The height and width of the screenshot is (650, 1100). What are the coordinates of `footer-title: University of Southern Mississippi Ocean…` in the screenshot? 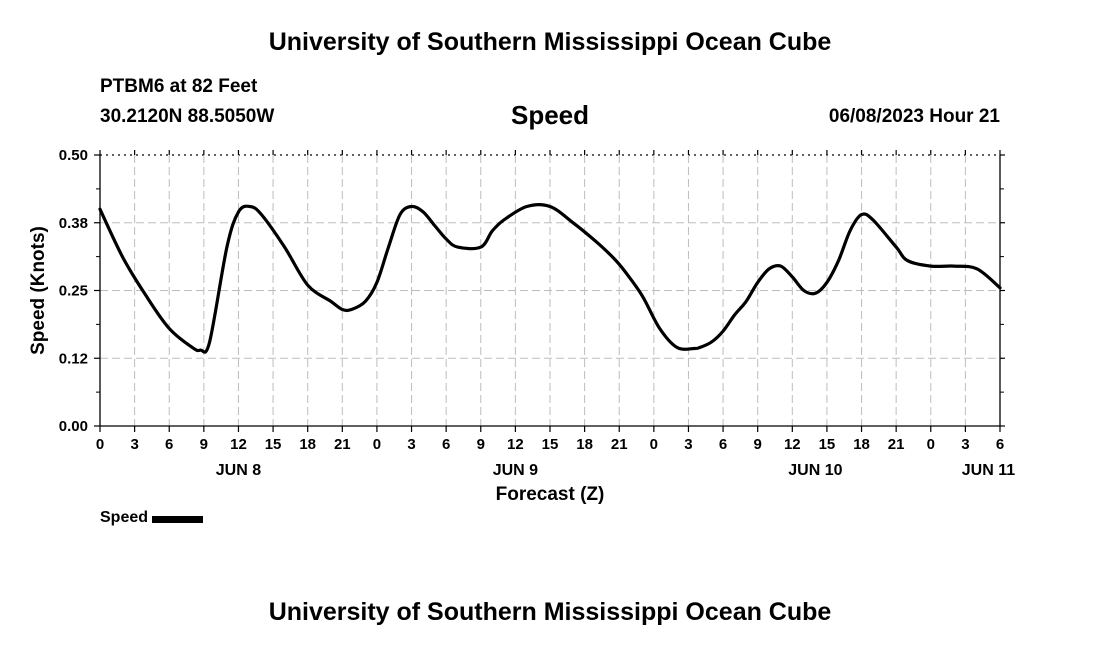 It's located at (550, 612).